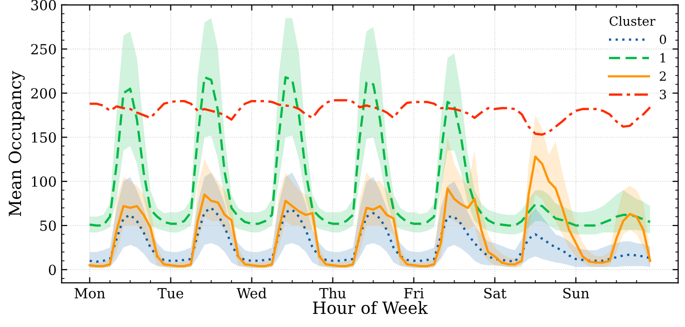 This screenshot has height=327, width=685. Describe the element at coordinates (171, 293) in the screenshot. I see `x-tick-label: Tue` at that location.